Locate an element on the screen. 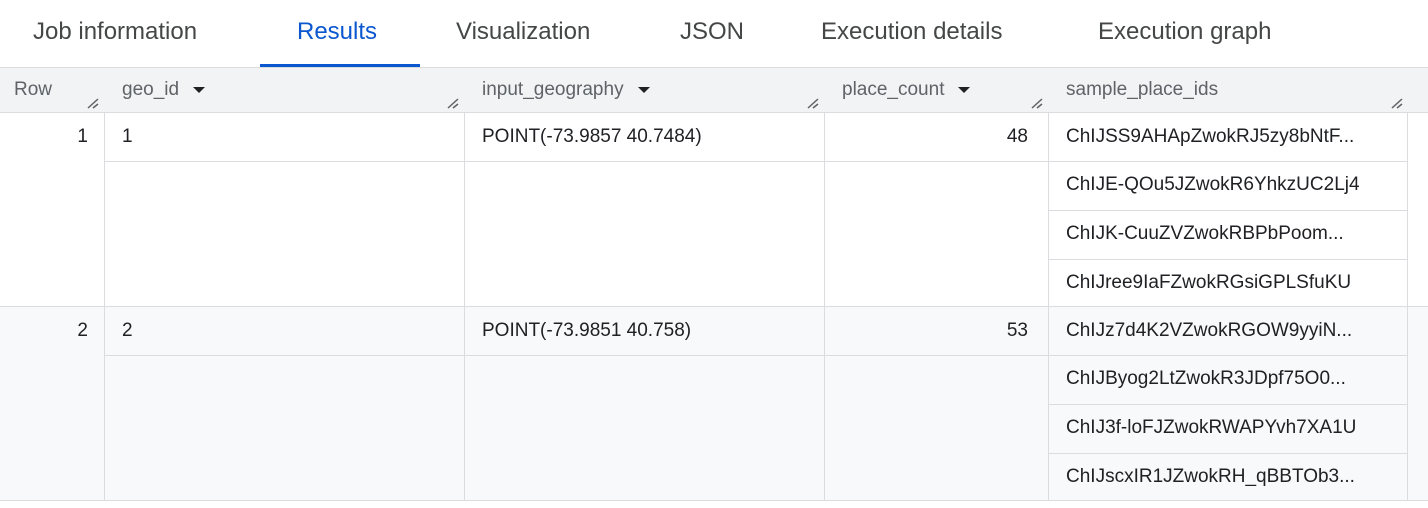 This screenshot has width=1428, height=508. sample-place-id-cell: ChIJ3f-loFJZwokRWAPYvh7XA1U is located at coordinates (1211, 427).